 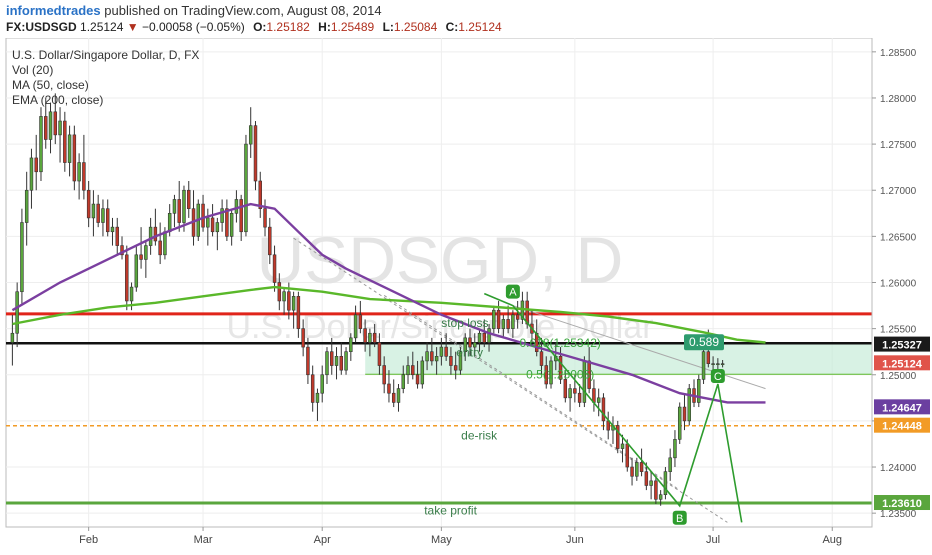 What do you see at coordinates (440, 260) in the screenshot?
I see `watermark-symbol: USDSGD, D` at bounding box center [440, 260].